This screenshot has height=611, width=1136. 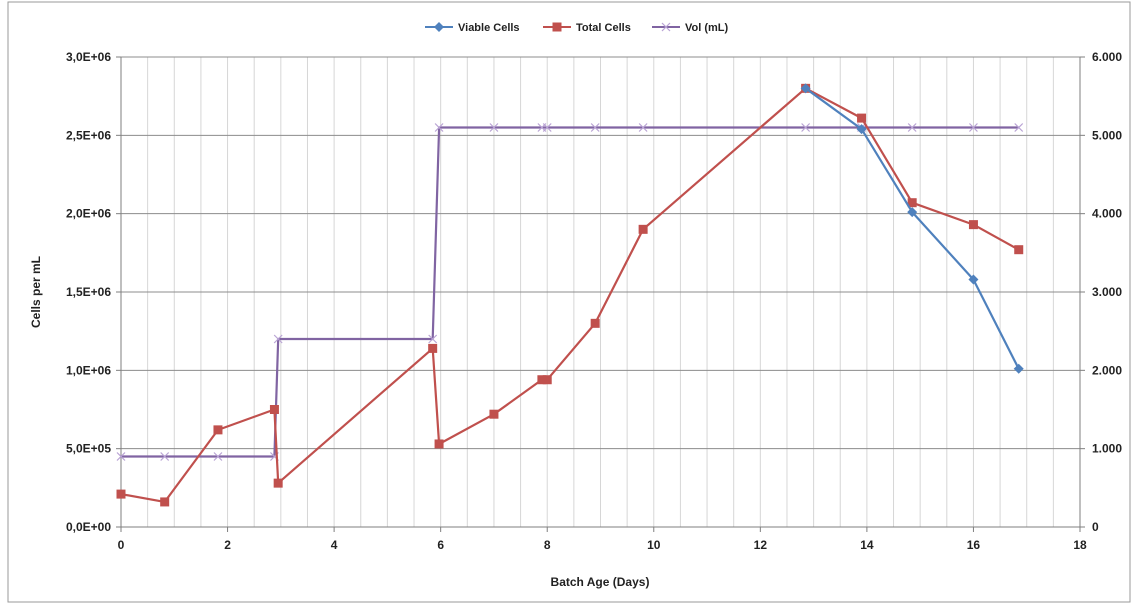 I want to click on series-viable-cells, so click(x=912, y=228).